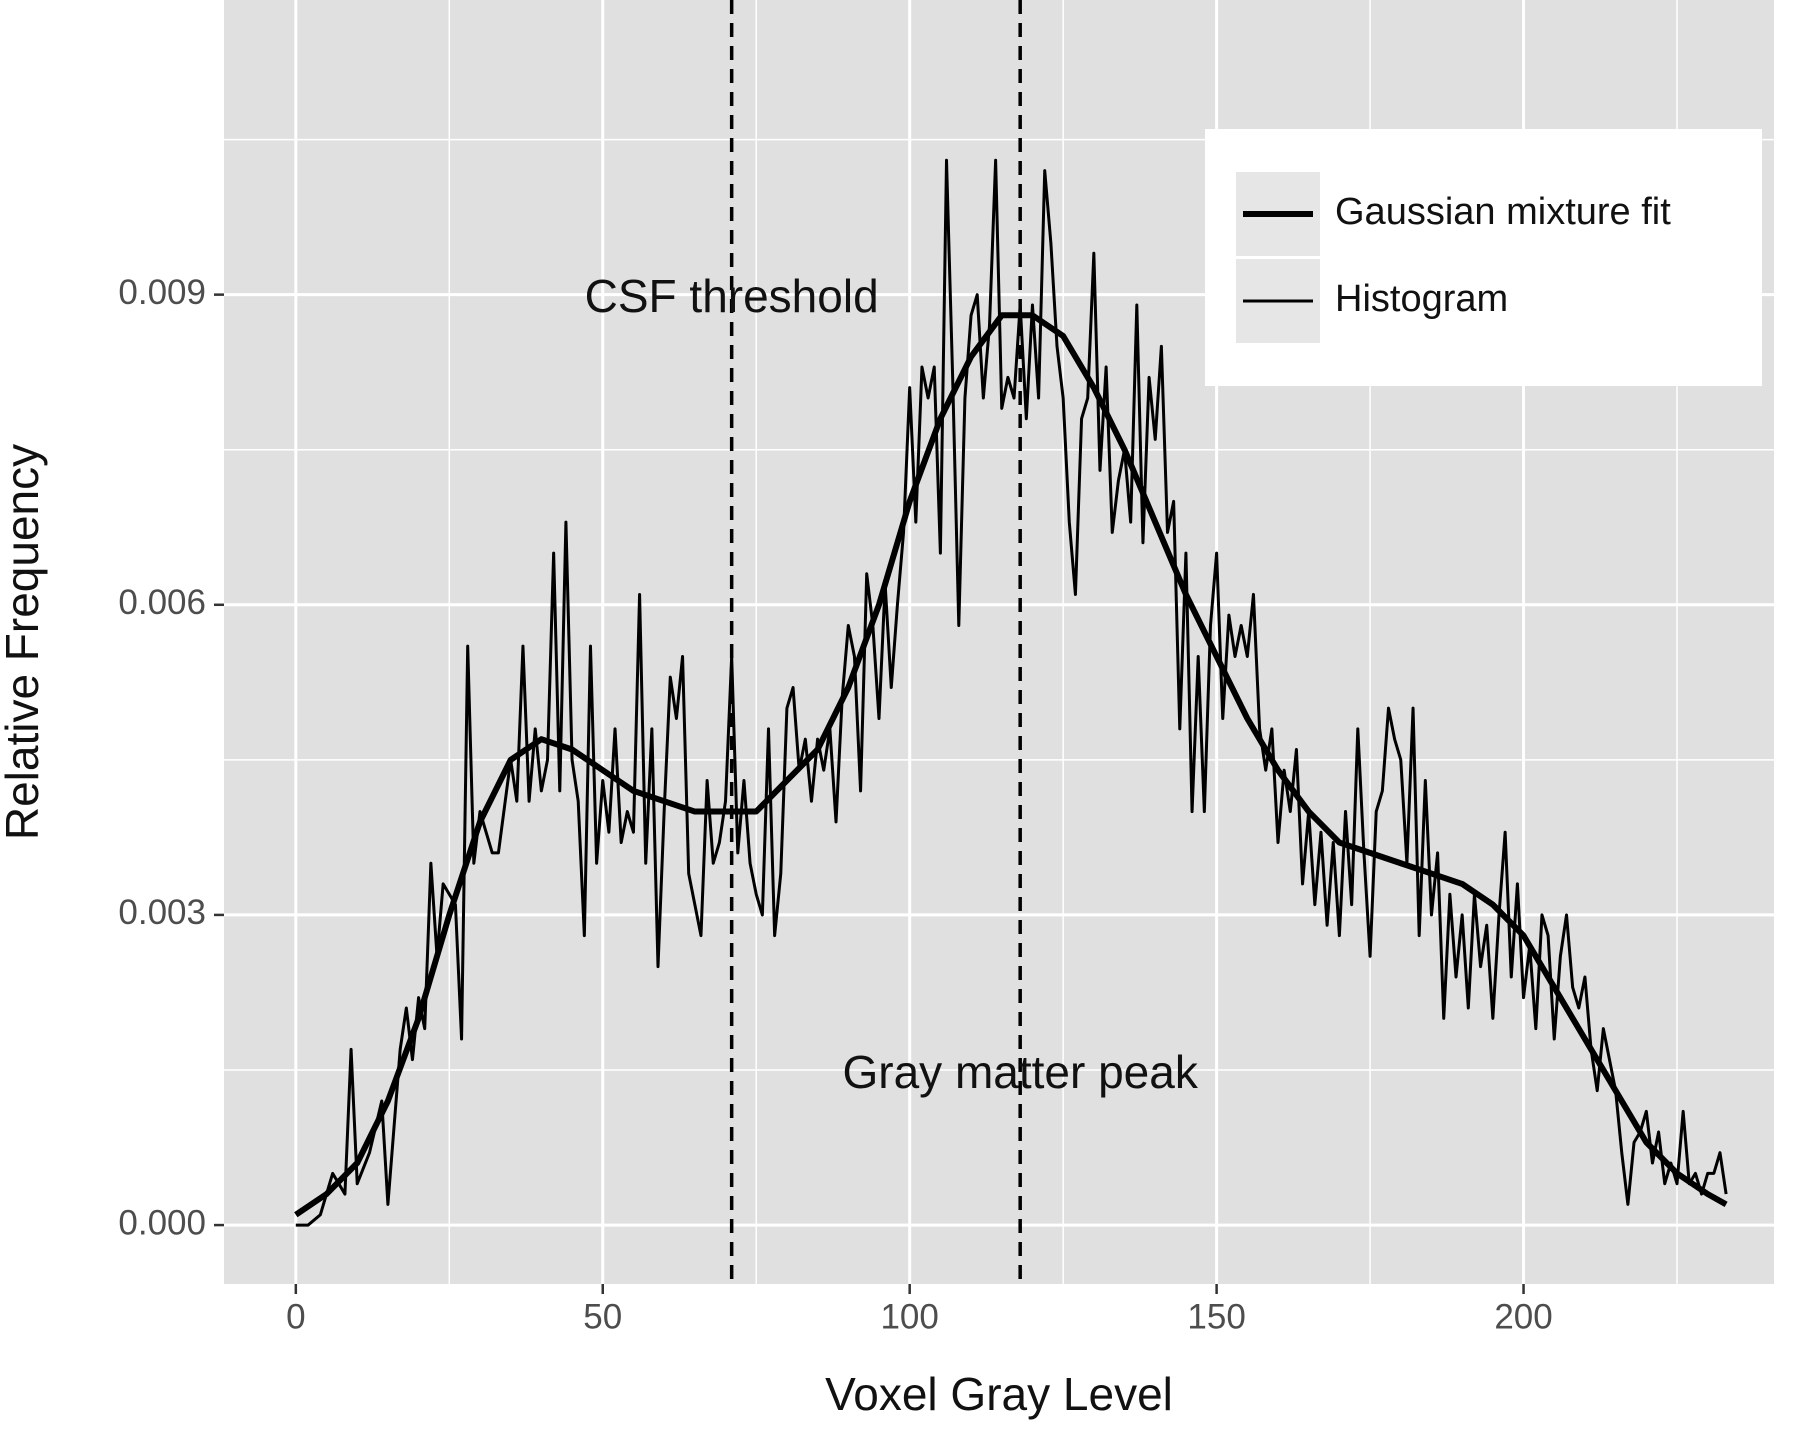  I want to click on legend-label: Gaussian mixture fit, so click(1503, 212).